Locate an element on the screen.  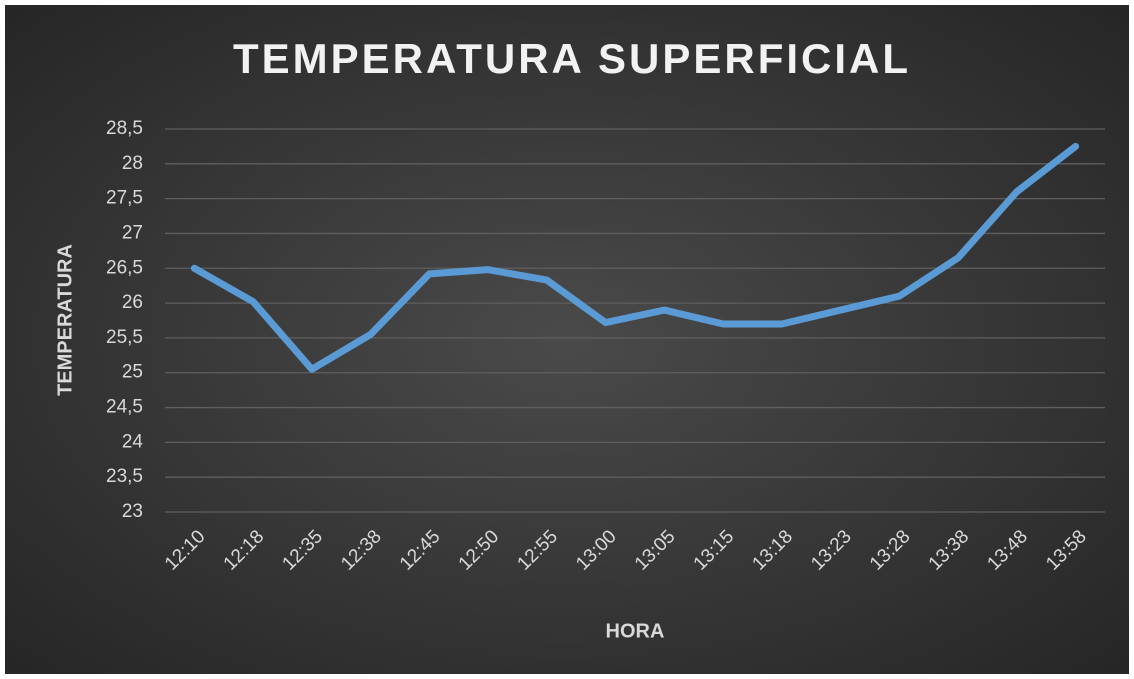
chart-title: TEMPERATURA SUPERFICIAL is located at coordinates (572, 58).